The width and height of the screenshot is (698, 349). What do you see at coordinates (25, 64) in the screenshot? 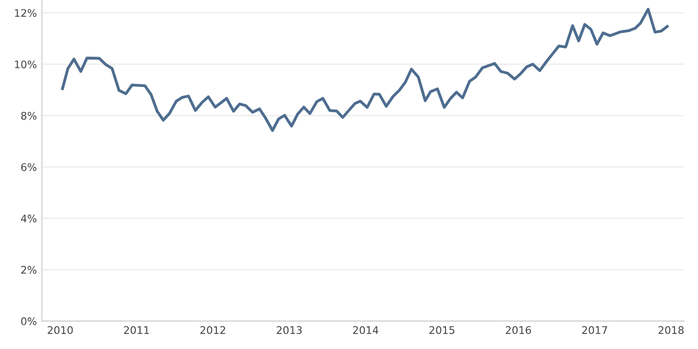
I see `y-tick-label: 10%` at bounding box center [25, 64].